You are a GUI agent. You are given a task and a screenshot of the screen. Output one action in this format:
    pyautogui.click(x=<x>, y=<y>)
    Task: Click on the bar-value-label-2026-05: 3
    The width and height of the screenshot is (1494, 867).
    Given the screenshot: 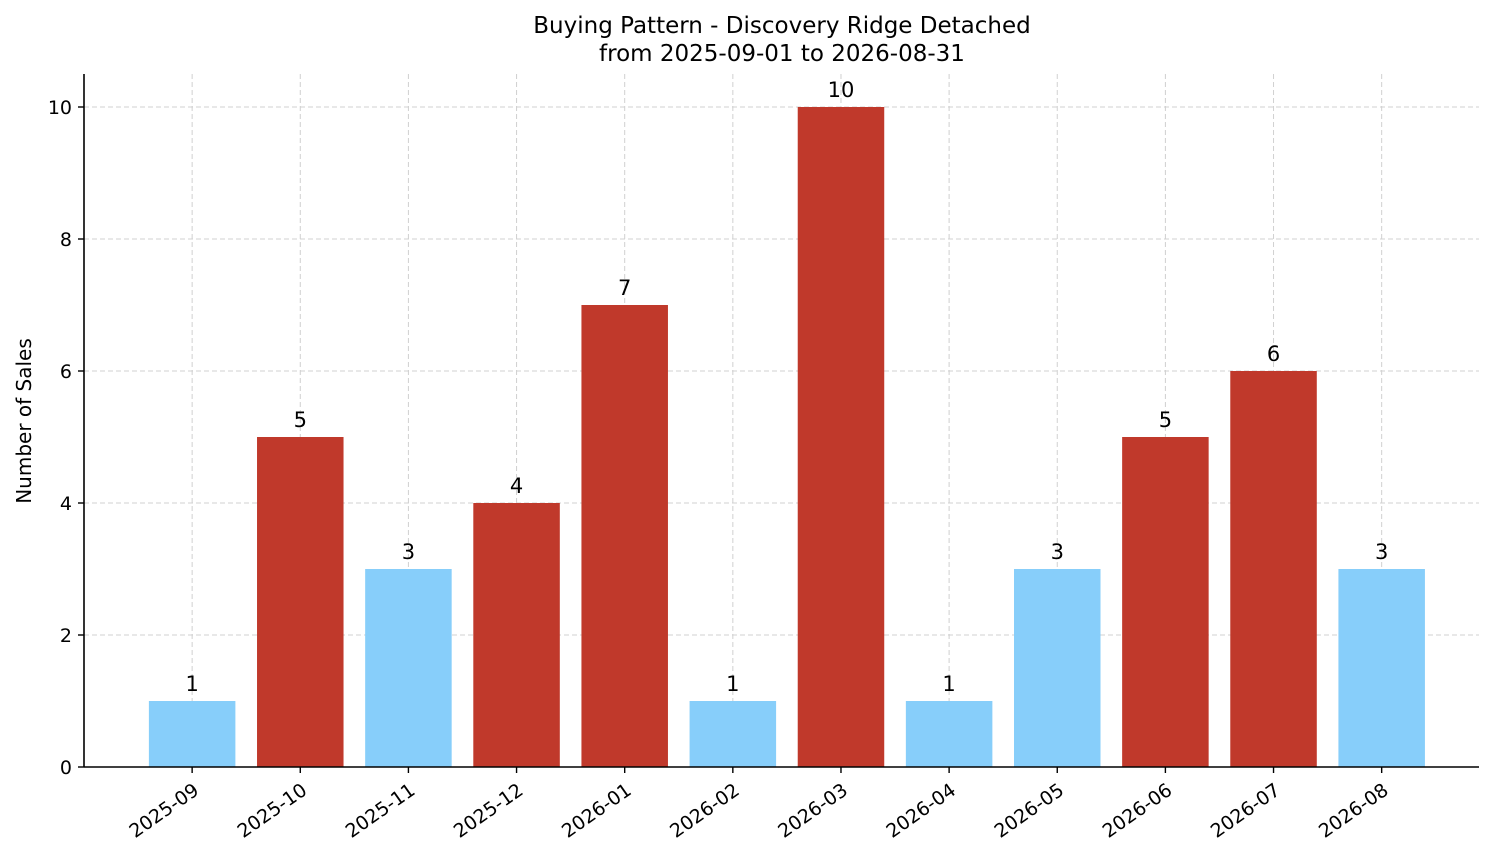 What is the action you would take?
    pyautogui.click(x=1057, y=552)
    